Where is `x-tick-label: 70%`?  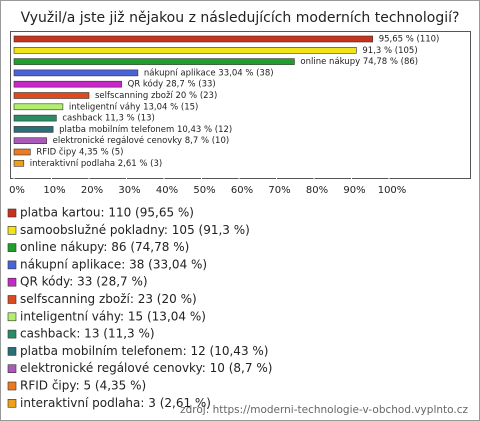
x-tick-label: 70% is located at coordinates (279, 190).